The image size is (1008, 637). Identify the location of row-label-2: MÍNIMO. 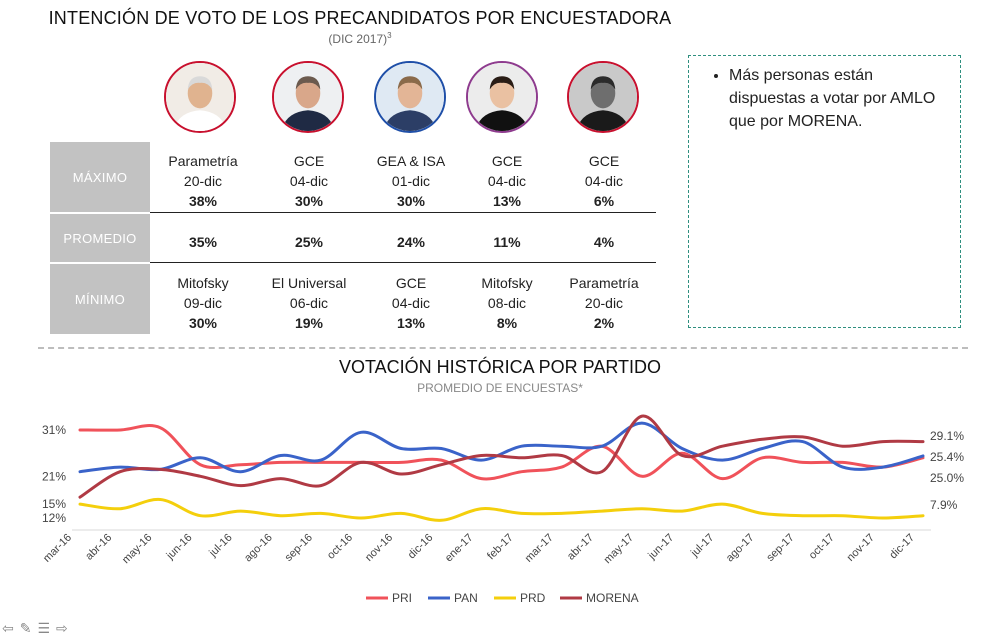
(100, 299).